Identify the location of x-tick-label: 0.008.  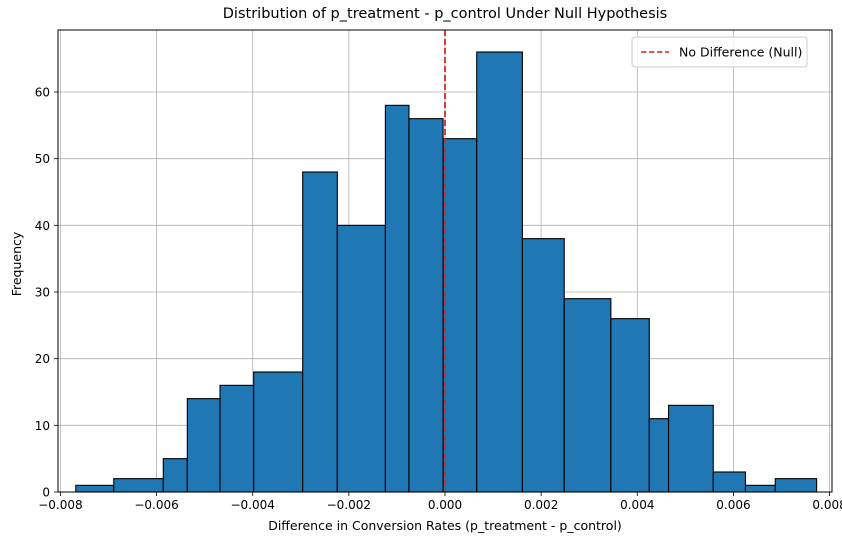
(827, 505).